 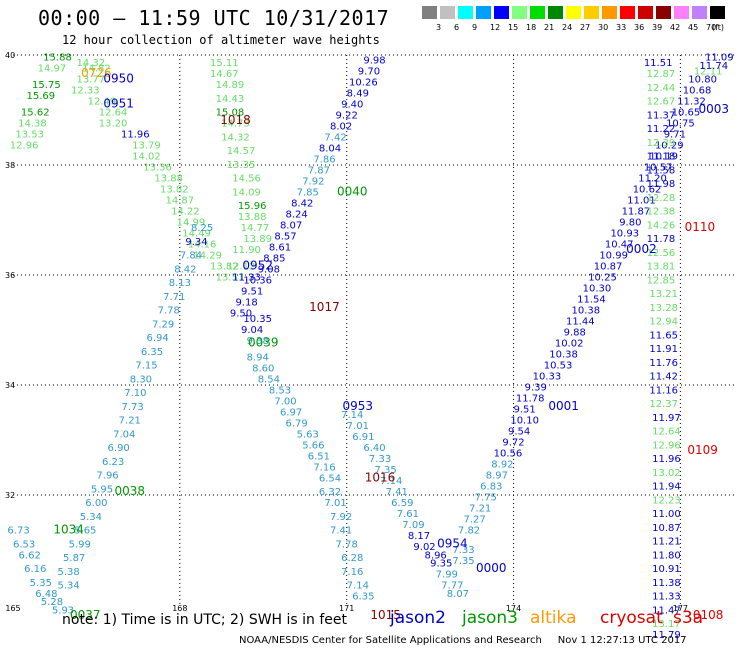 What do you see at coordinates (602, 278) in the screenshot?
I see `wave-height-value: 10.25` at bounding box center [602, 278].